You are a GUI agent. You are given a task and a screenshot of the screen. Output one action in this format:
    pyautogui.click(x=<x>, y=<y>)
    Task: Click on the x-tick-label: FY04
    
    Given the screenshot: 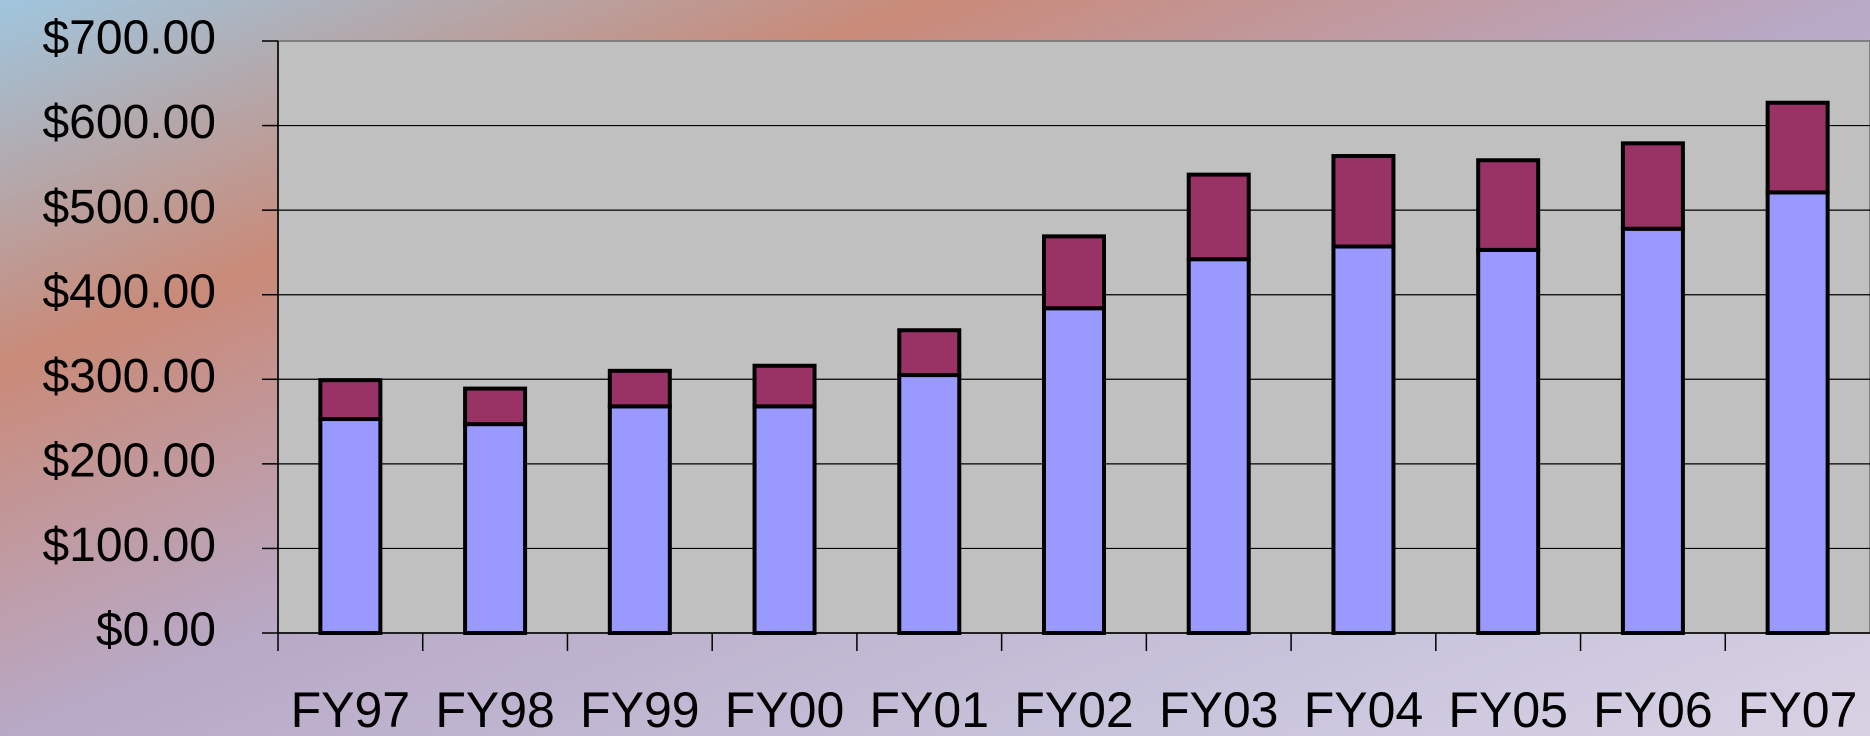 What is the action you would take?
    pyautogui.click(x=1364, y=709)
    